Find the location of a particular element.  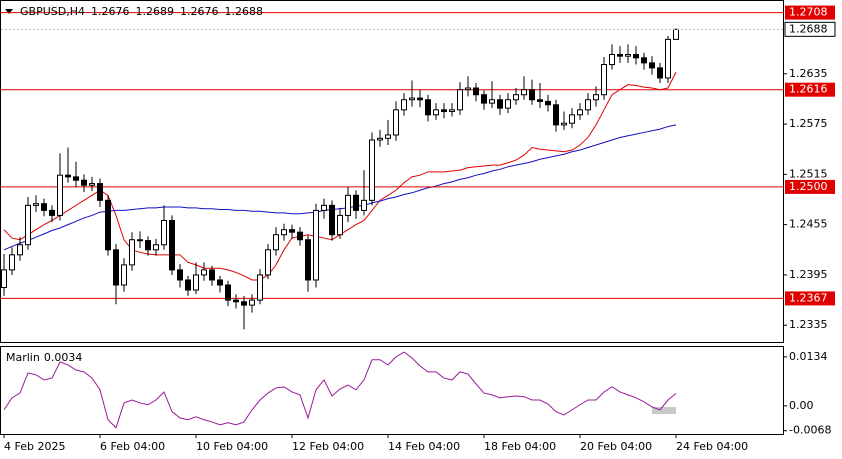

indicator-value: 0.0034 is located at coordinates (63, 357).